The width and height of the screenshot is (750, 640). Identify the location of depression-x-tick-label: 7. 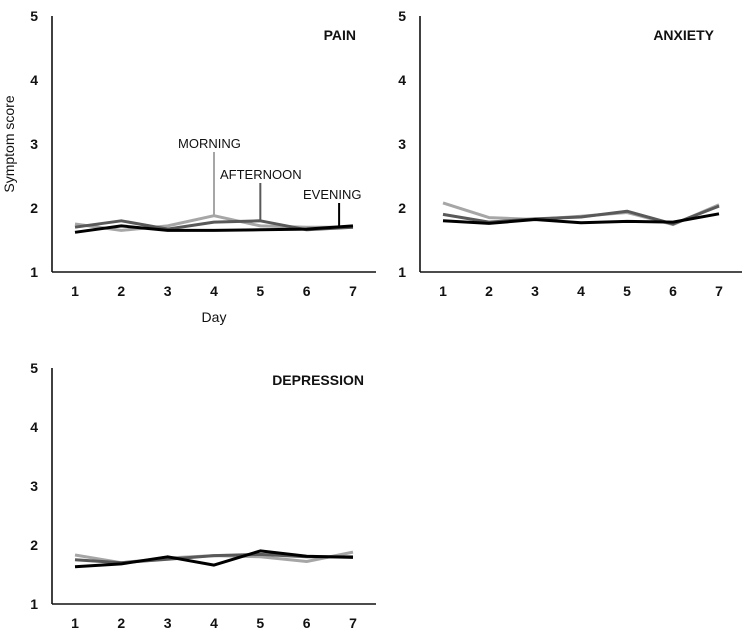
(353, 623).